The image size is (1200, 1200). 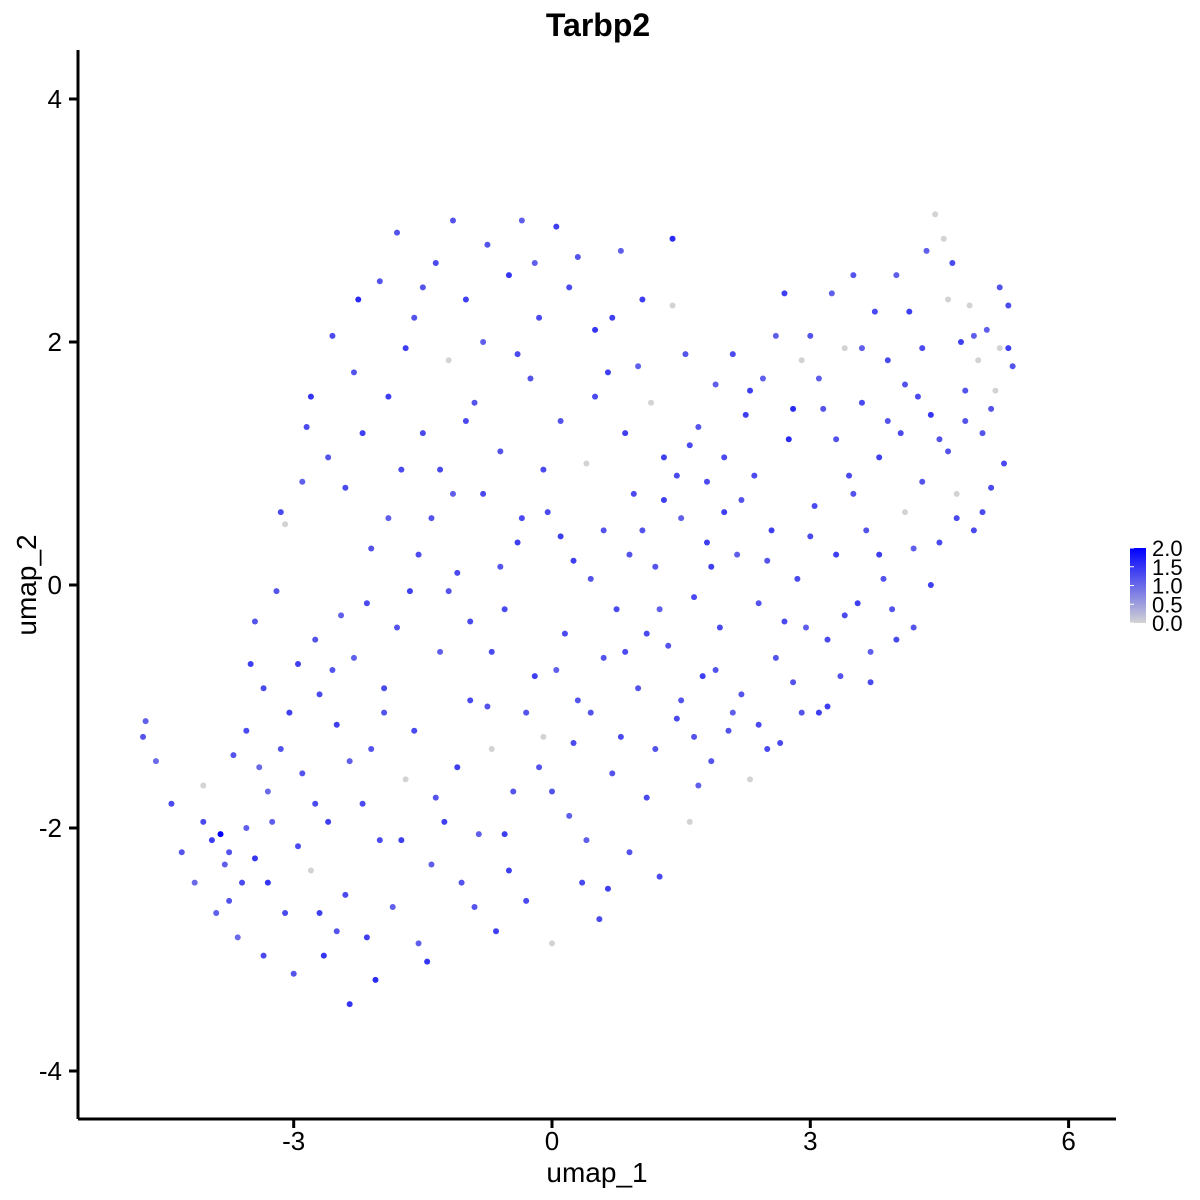 What do you see at coordinates (679, 1137) in the screenshot?
I see `x-ticks: -3 0 3 6` at bounding box center [679, 1137].